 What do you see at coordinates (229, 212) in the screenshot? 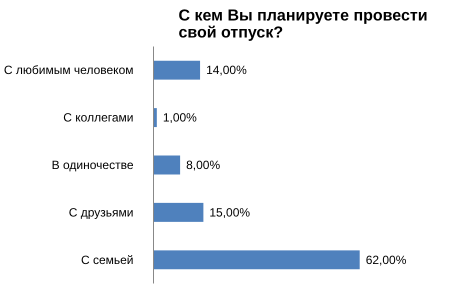
I see `data-label: 15,00%` at bounding box center [229, 212].